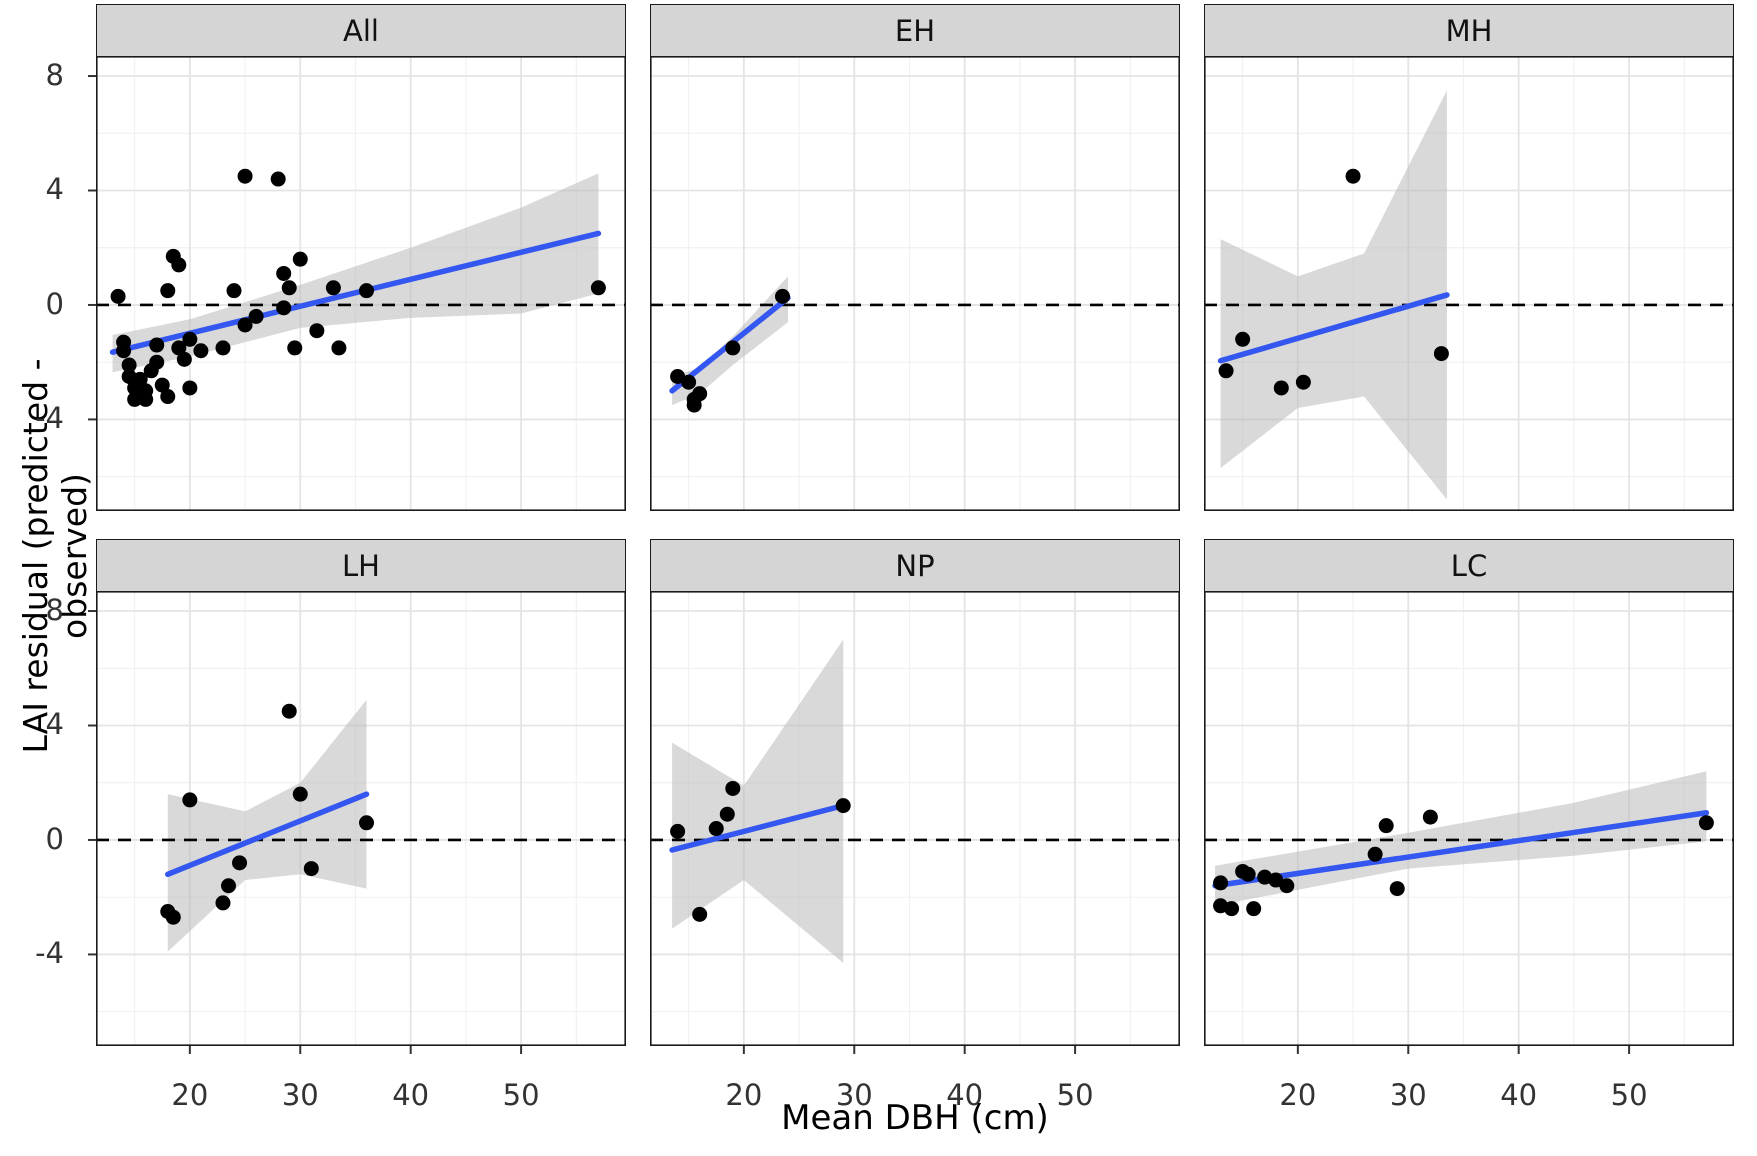  Describe the element at coordinates (965, 1095) in the screenshot. I see `x-tick-label: 40` at that location.